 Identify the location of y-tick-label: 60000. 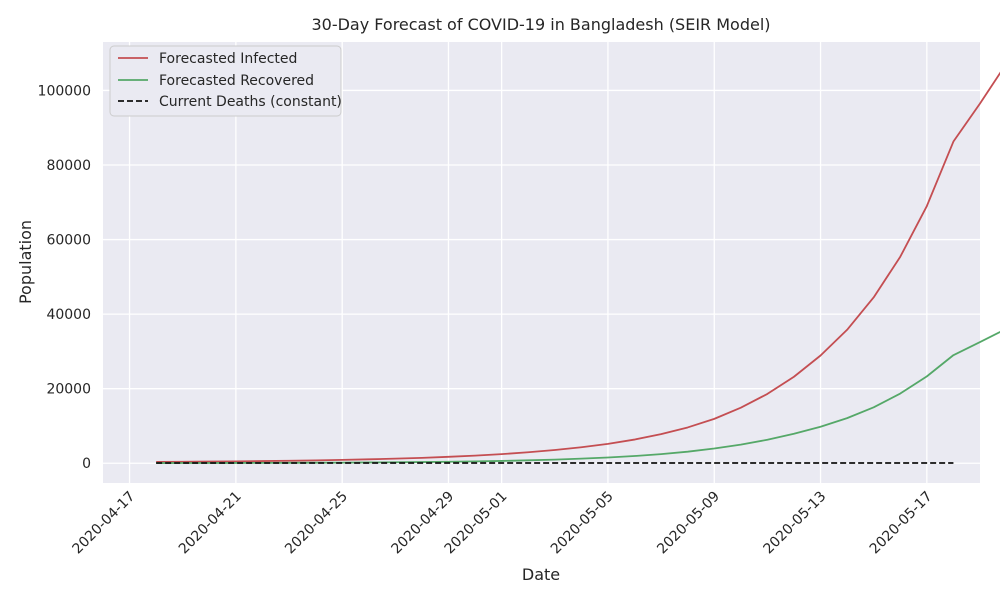
(68, 241).